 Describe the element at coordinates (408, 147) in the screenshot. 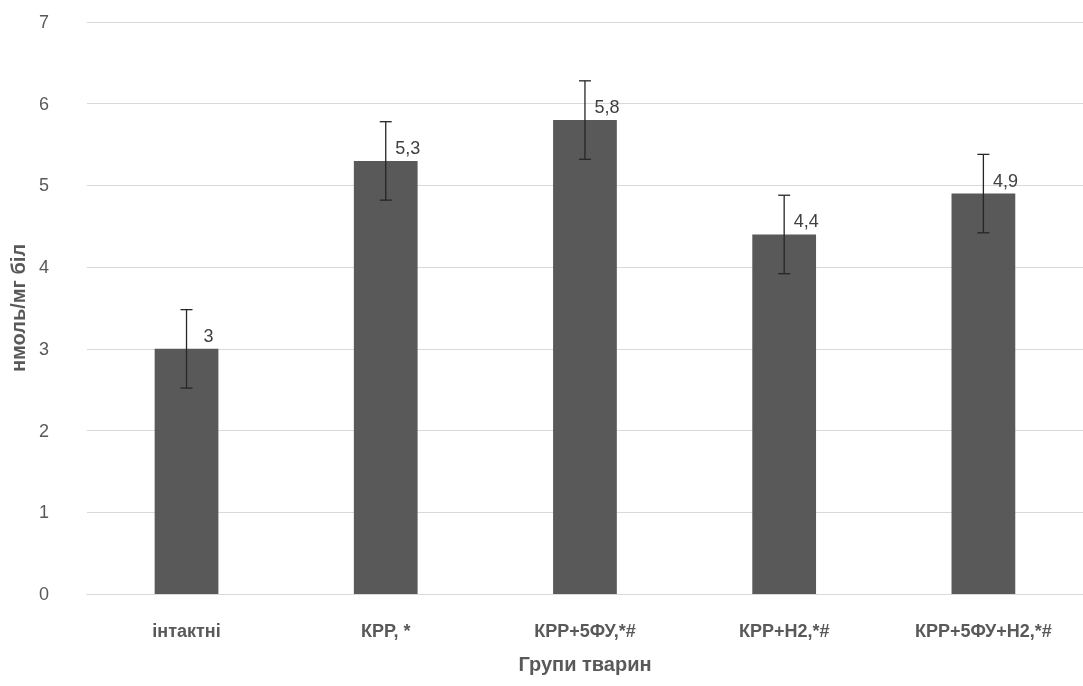

I see `data-label: 5,3` at that location.